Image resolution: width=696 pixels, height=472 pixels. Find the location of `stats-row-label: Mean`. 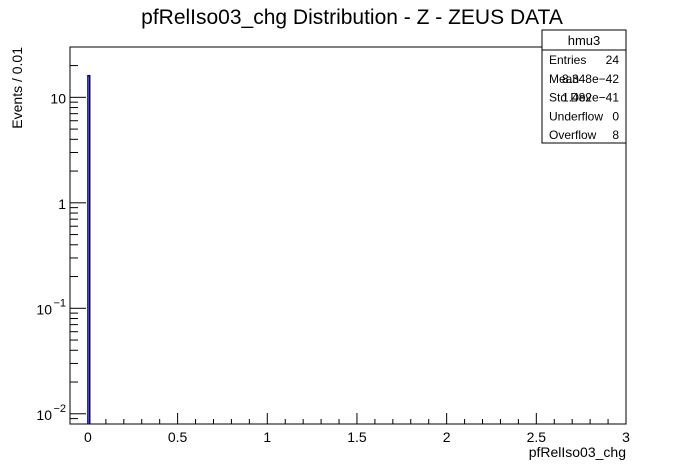

stats-row-label: Mean is located at coordinates (564, 79).